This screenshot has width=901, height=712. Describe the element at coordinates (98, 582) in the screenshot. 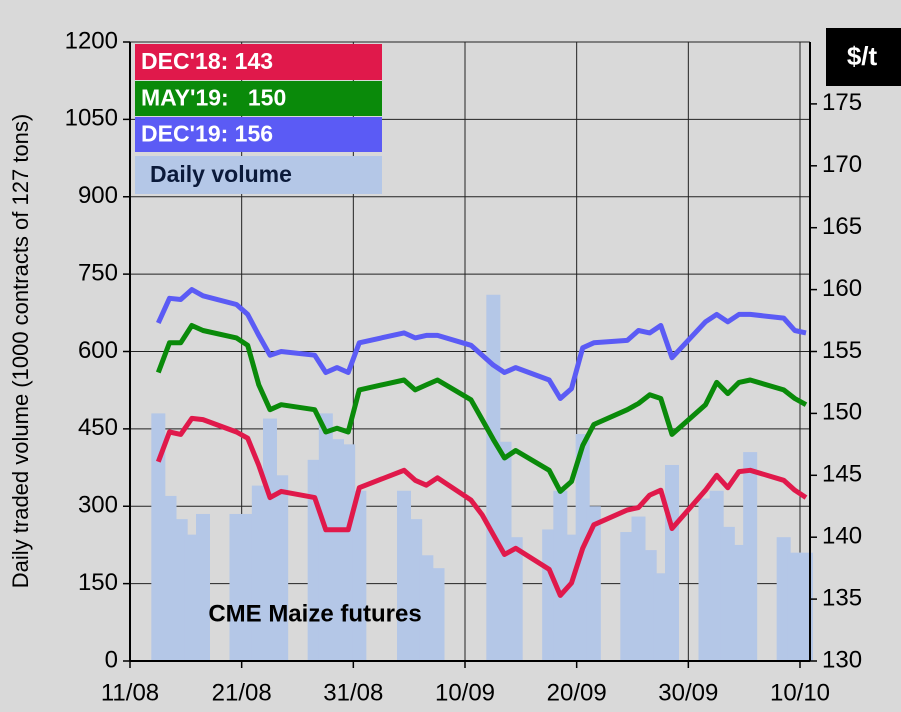

I see `y-tick-label: 150` at that location.